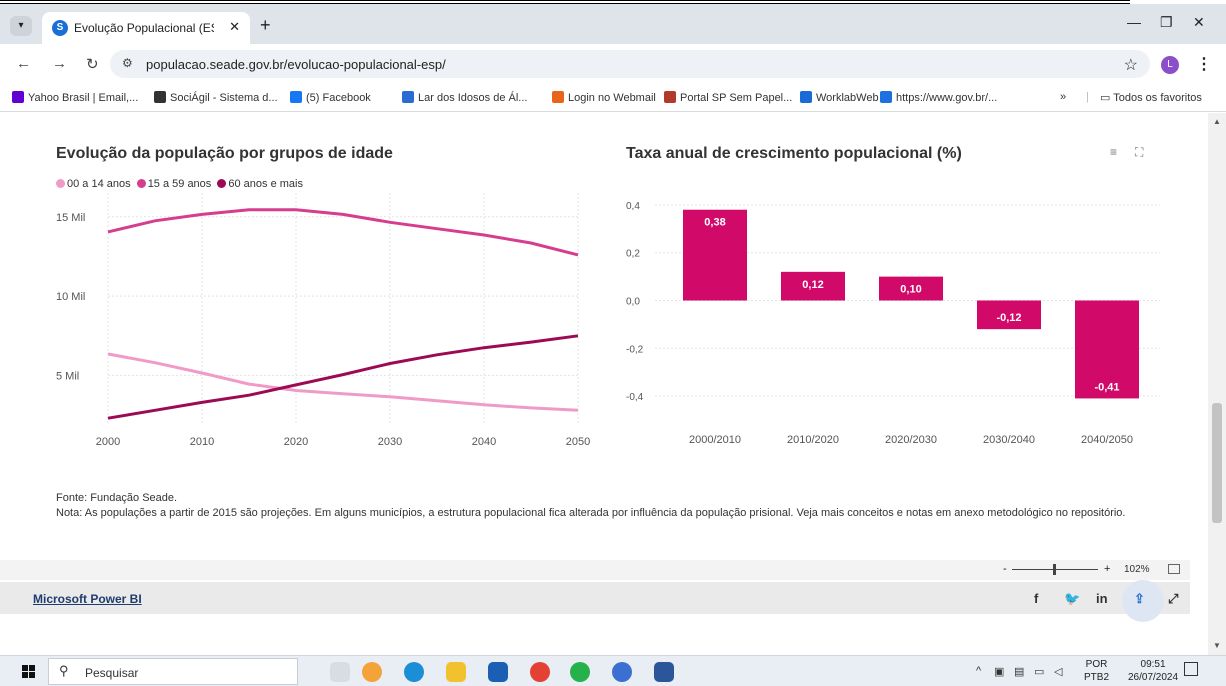 This screenshot has width=1226, height=686. Describe the element at coordinates (23, 63) in the screenshot. I see `back-icon: ←` at that location.